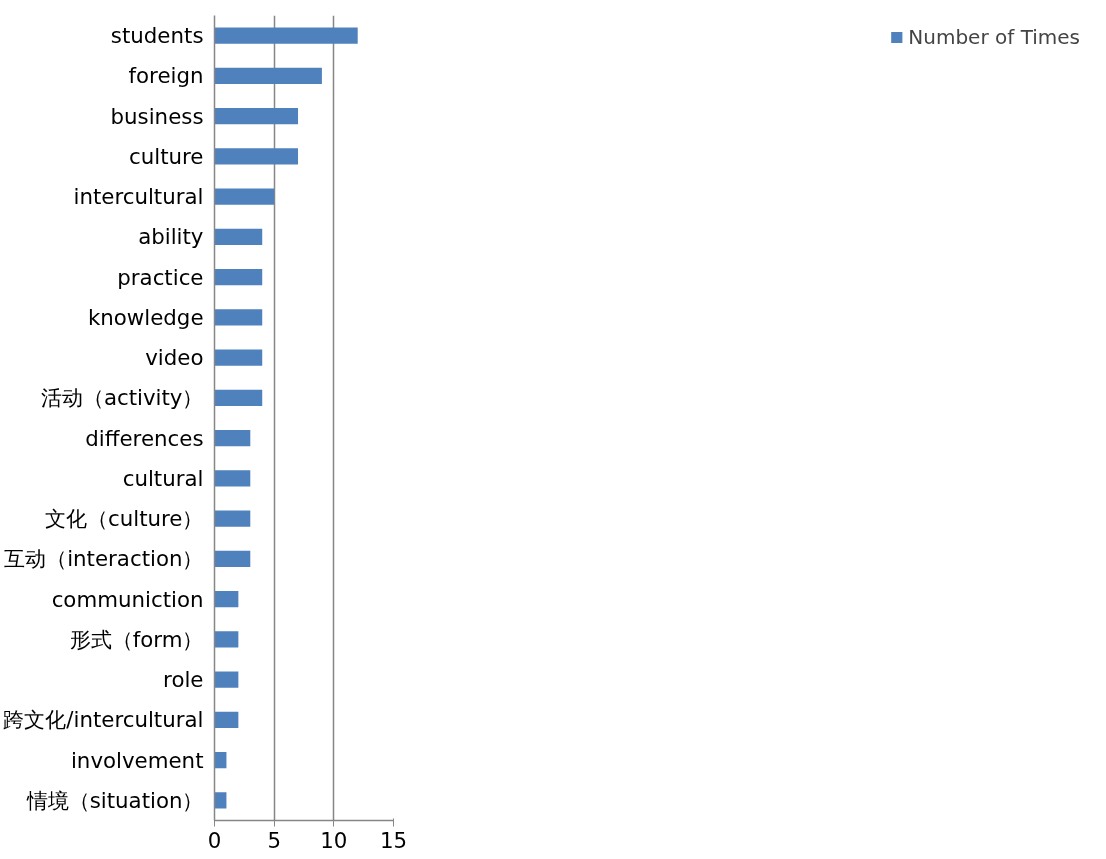 This screenshot has height=859, width=1106. I want to click on y-tick-label: differences, so click(144, 438).